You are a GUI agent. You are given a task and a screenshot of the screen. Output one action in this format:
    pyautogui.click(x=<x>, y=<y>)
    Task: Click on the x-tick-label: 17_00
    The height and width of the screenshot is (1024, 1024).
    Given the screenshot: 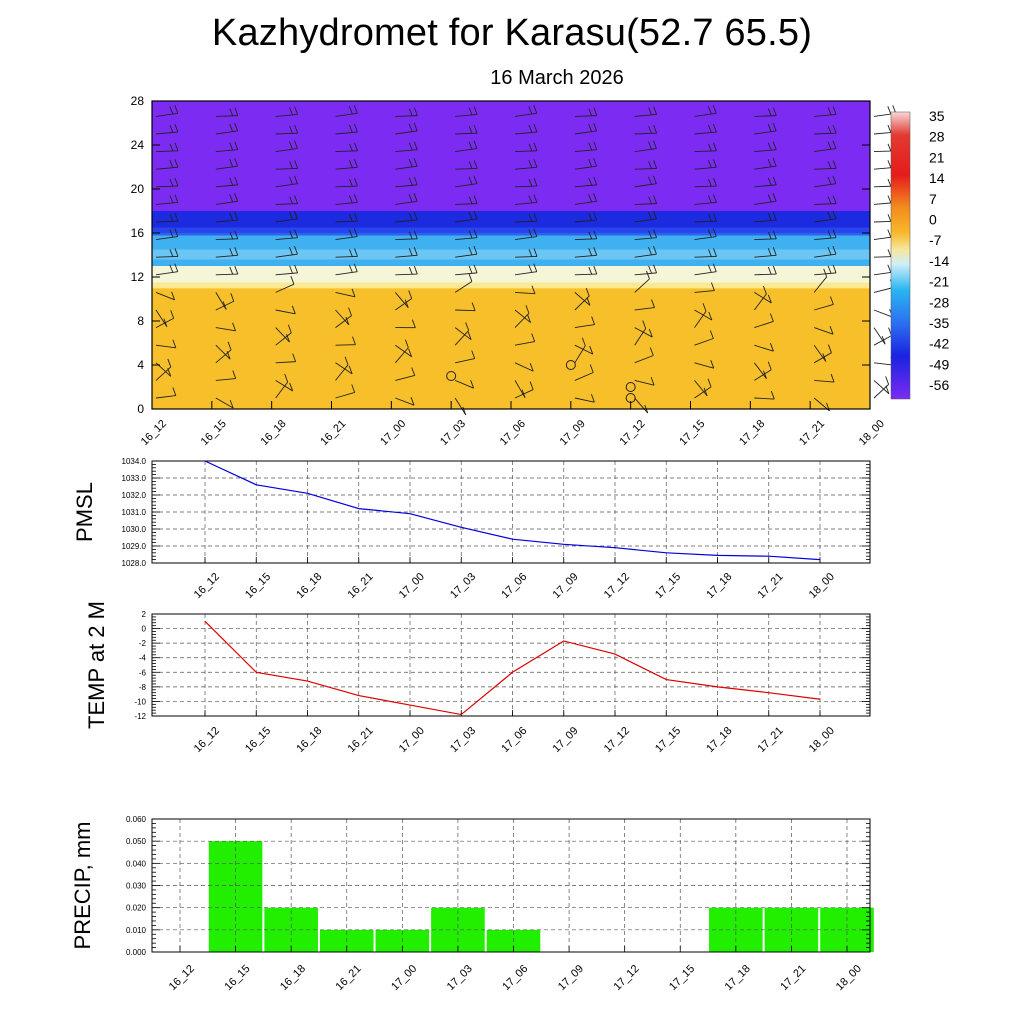 What is the action you would take?
    pyautogui.click(x=412, y=586)
    